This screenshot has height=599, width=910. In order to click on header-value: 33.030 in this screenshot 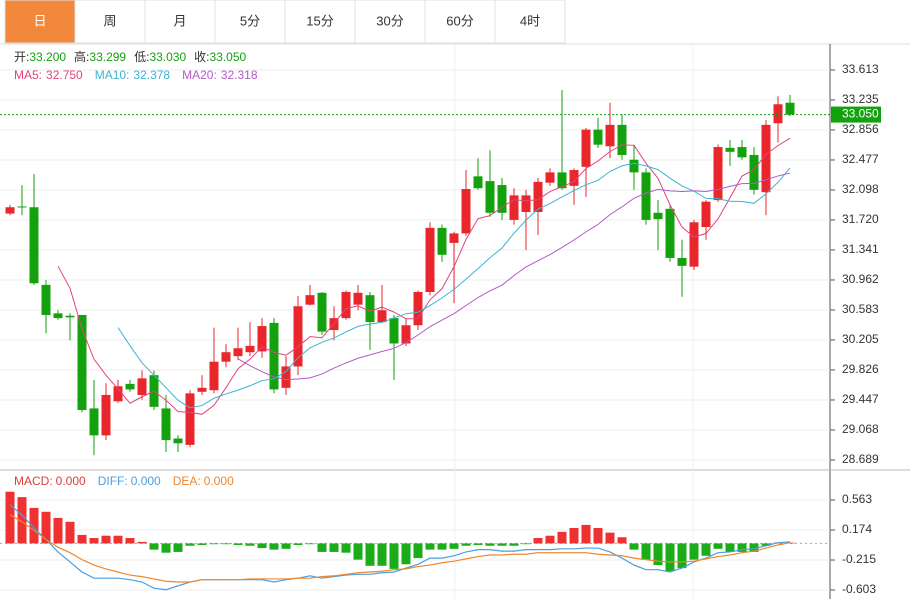, I will do `click(167, 57)`.